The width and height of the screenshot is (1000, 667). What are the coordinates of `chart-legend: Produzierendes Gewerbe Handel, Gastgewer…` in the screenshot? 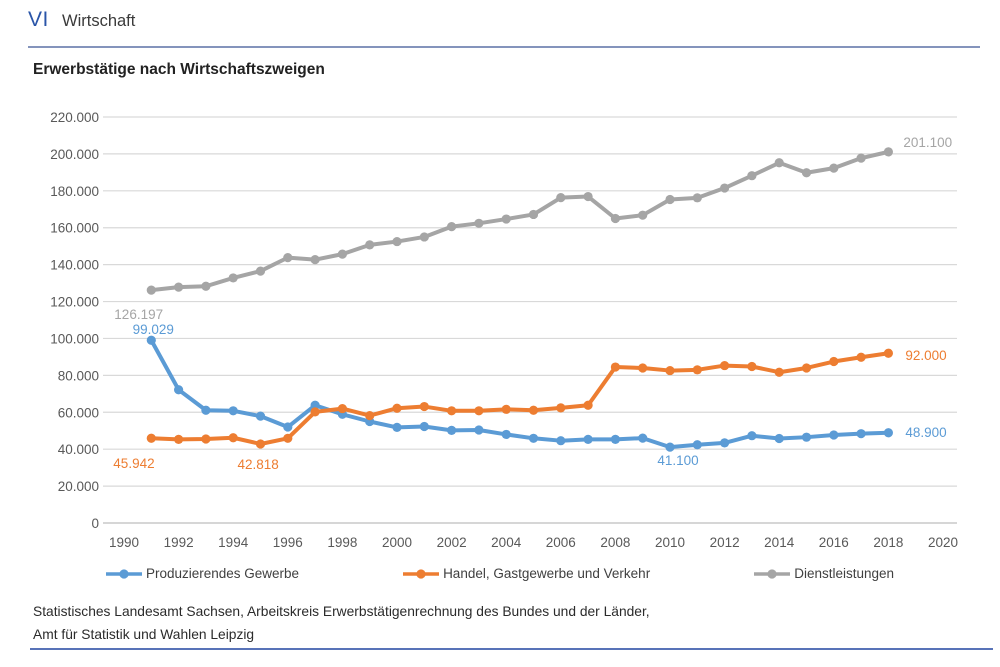 It's located at (500, 573).